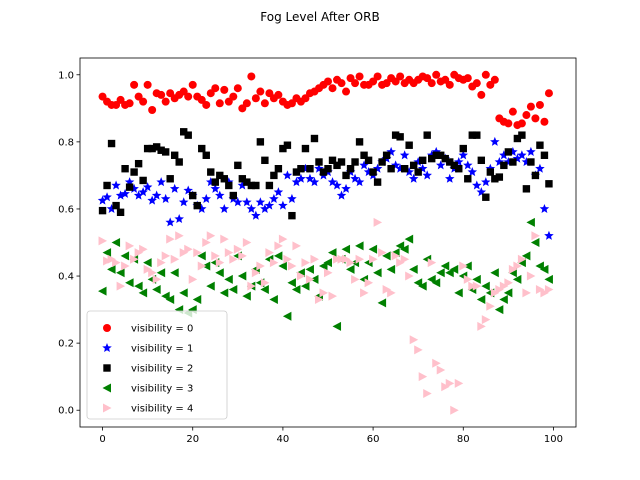  What do you see at coordinates (162, 409) in the screenshot?
I see `legend-label: visibility = 4` at bounding box center [162, 409].